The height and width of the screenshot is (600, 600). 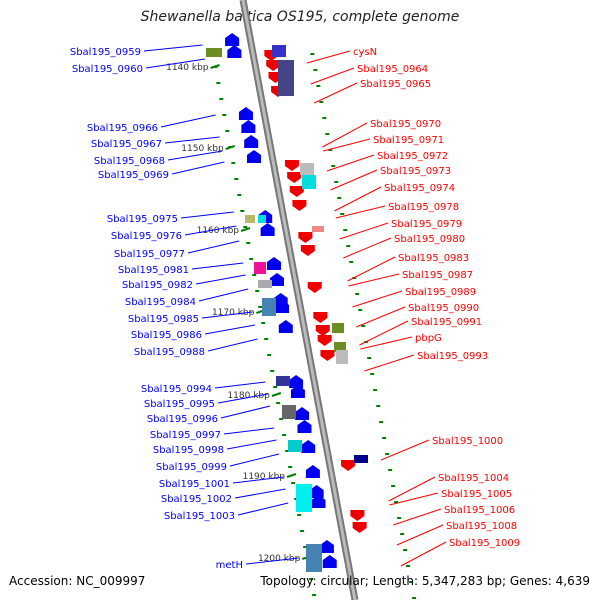 What do you see at coordinates (166, 335) in the screenshot?
I see `gene-label-left: Sbal195_0986` at bounding box center [166, 335].